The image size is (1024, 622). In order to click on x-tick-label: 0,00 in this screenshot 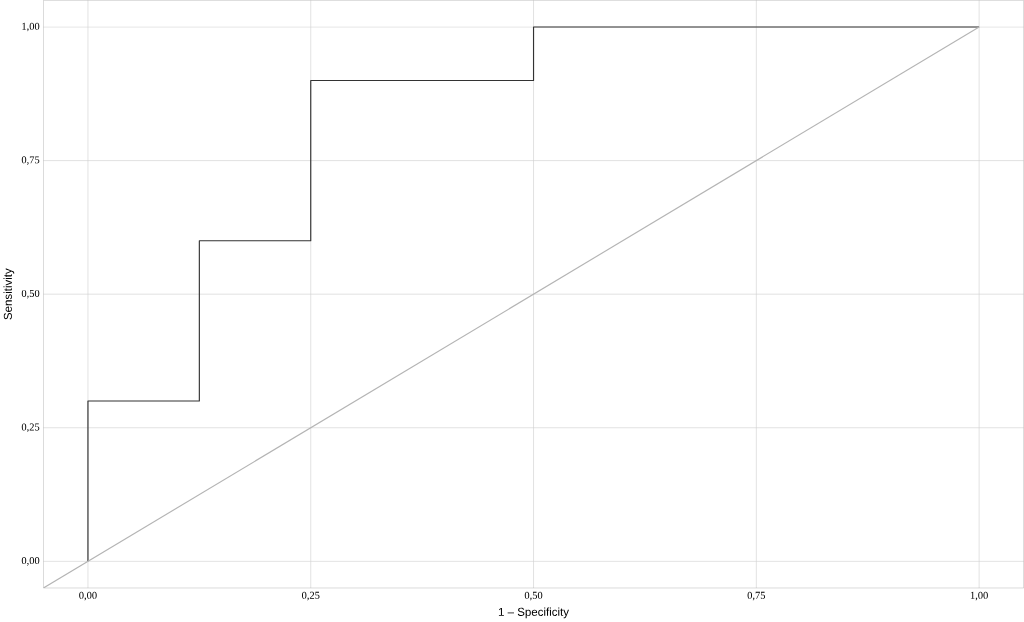, I will do `click(88, 596)`.